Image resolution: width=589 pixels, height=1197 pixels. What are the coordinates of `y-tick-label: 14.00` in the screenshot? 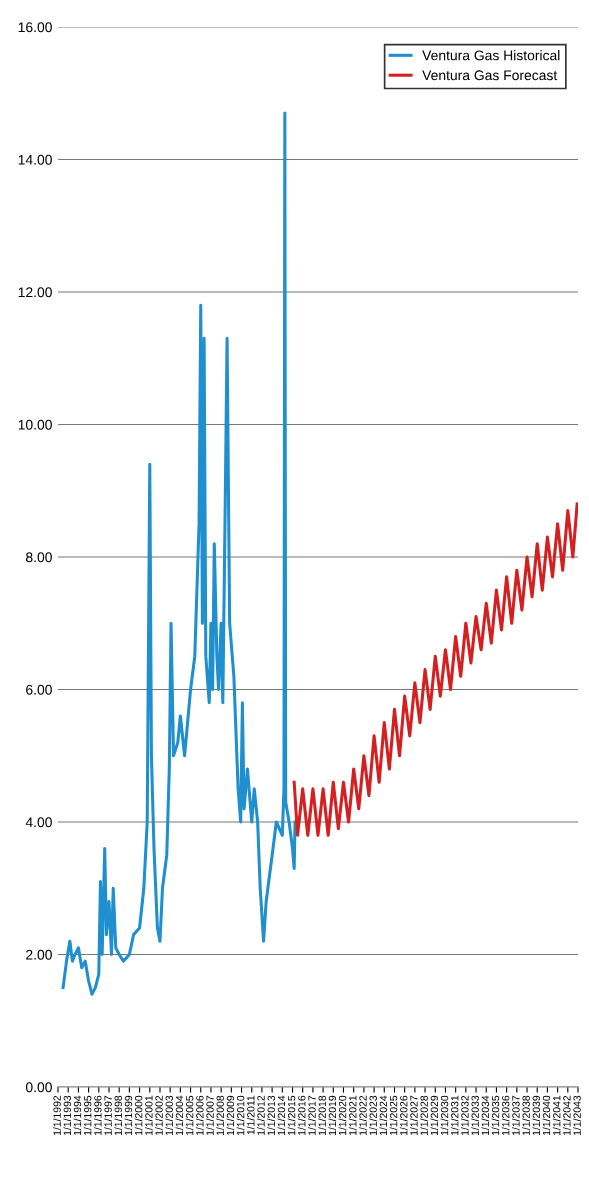 It's located at (35, 159).